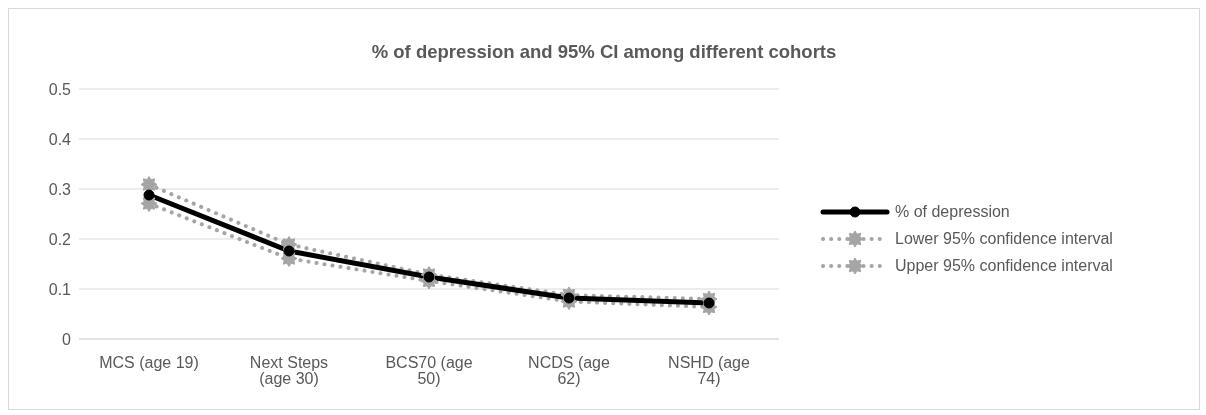 The height and width of the screenshot is (415, 1206). I want to click on x-tick-label: NSHD (age 74), so click(709, 371).